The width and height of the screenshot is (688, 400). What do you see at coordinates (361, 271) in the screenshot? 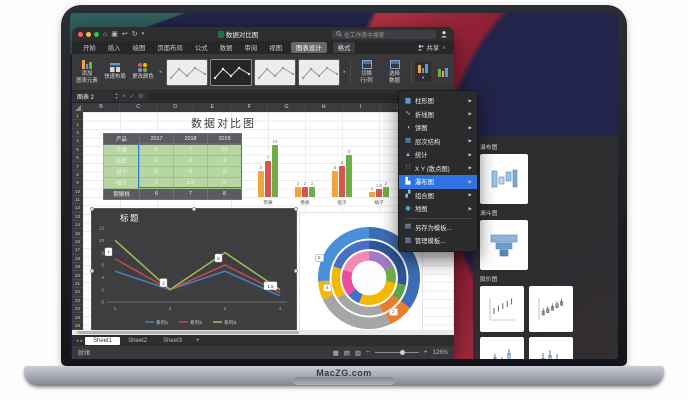
I see `sunburst-chart: 5142` at bounding box center [361, 271].